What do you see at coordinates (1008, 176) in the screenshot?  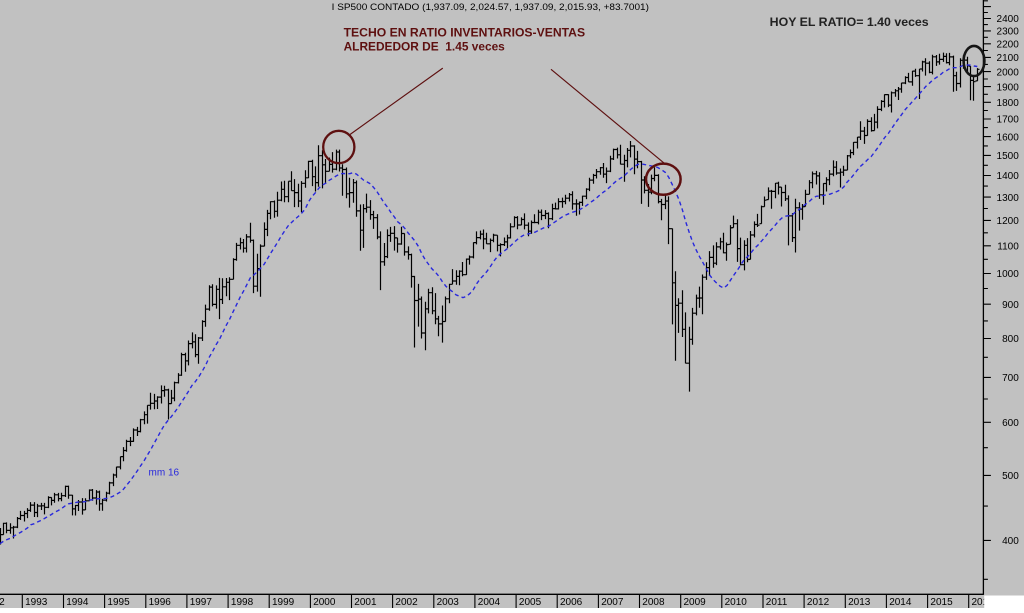 I see `svg-text: 1400` at bounding box center [1008, 176].